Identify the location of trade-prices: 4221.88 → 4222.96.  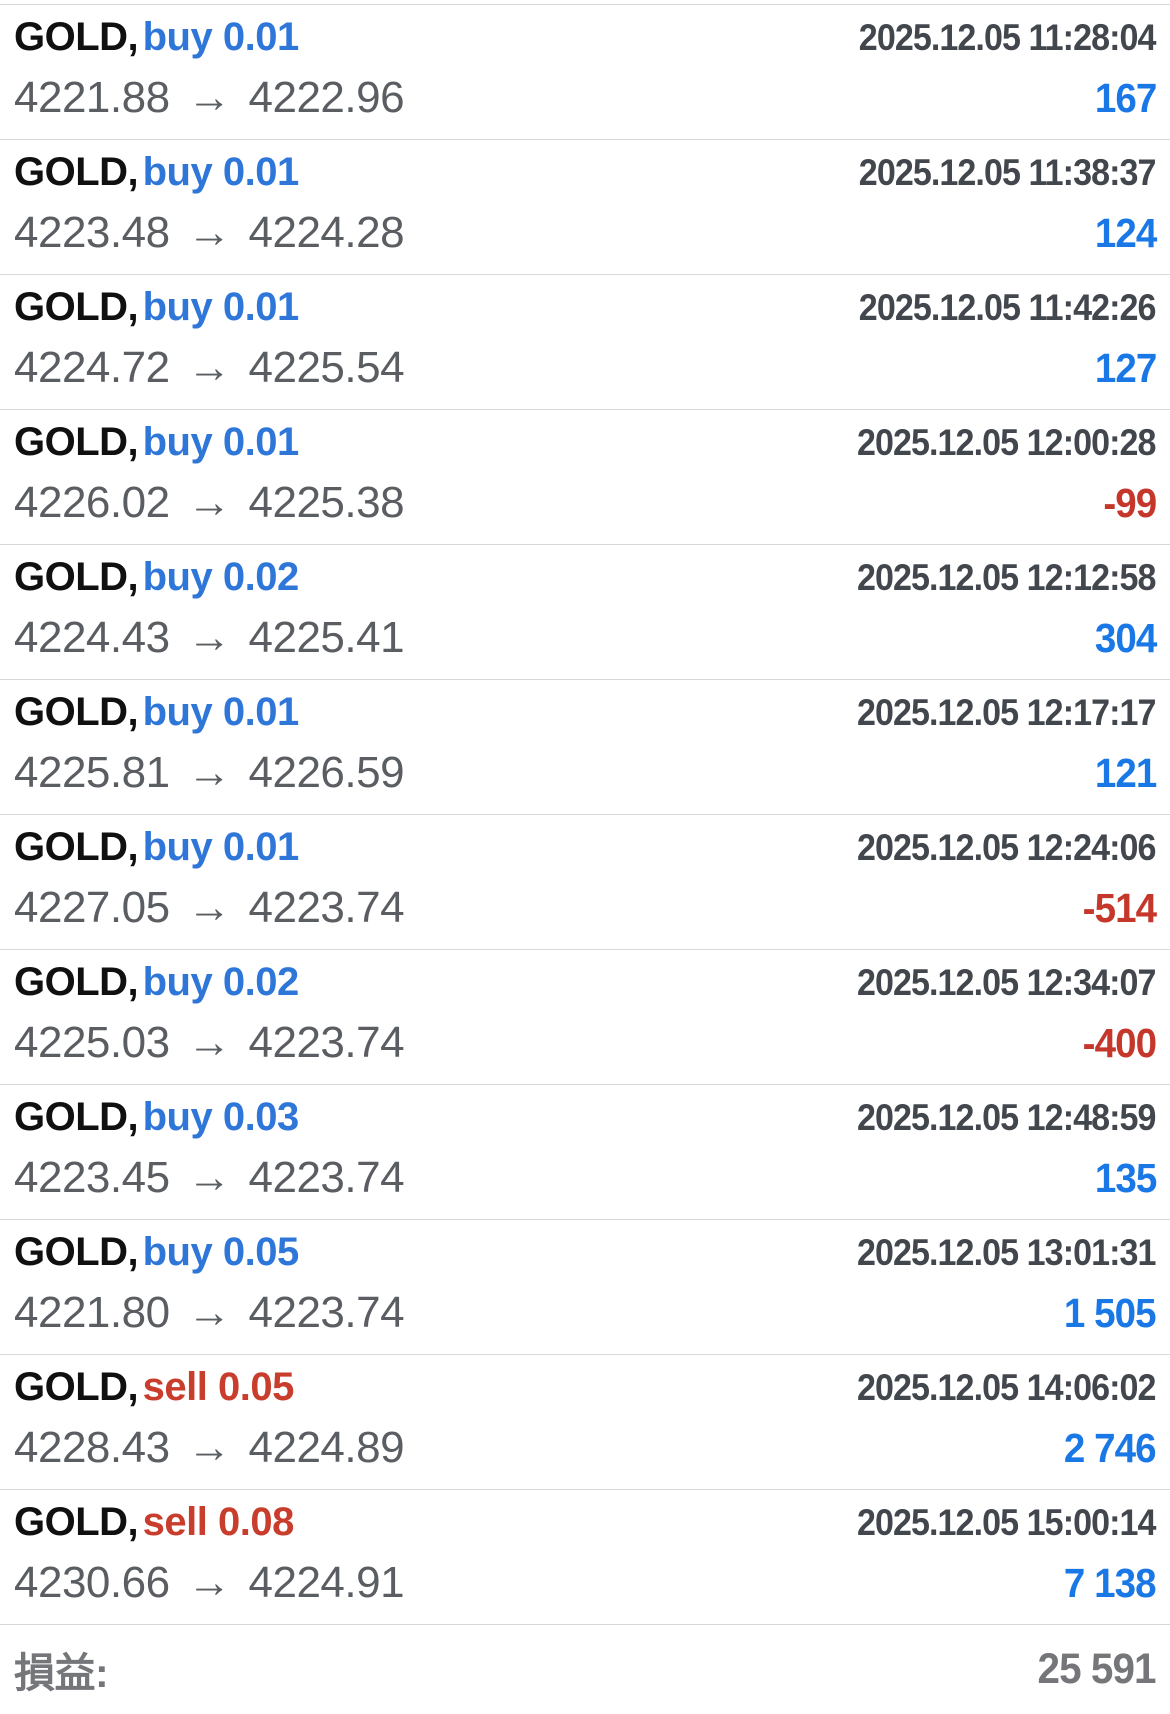
(209, 98).